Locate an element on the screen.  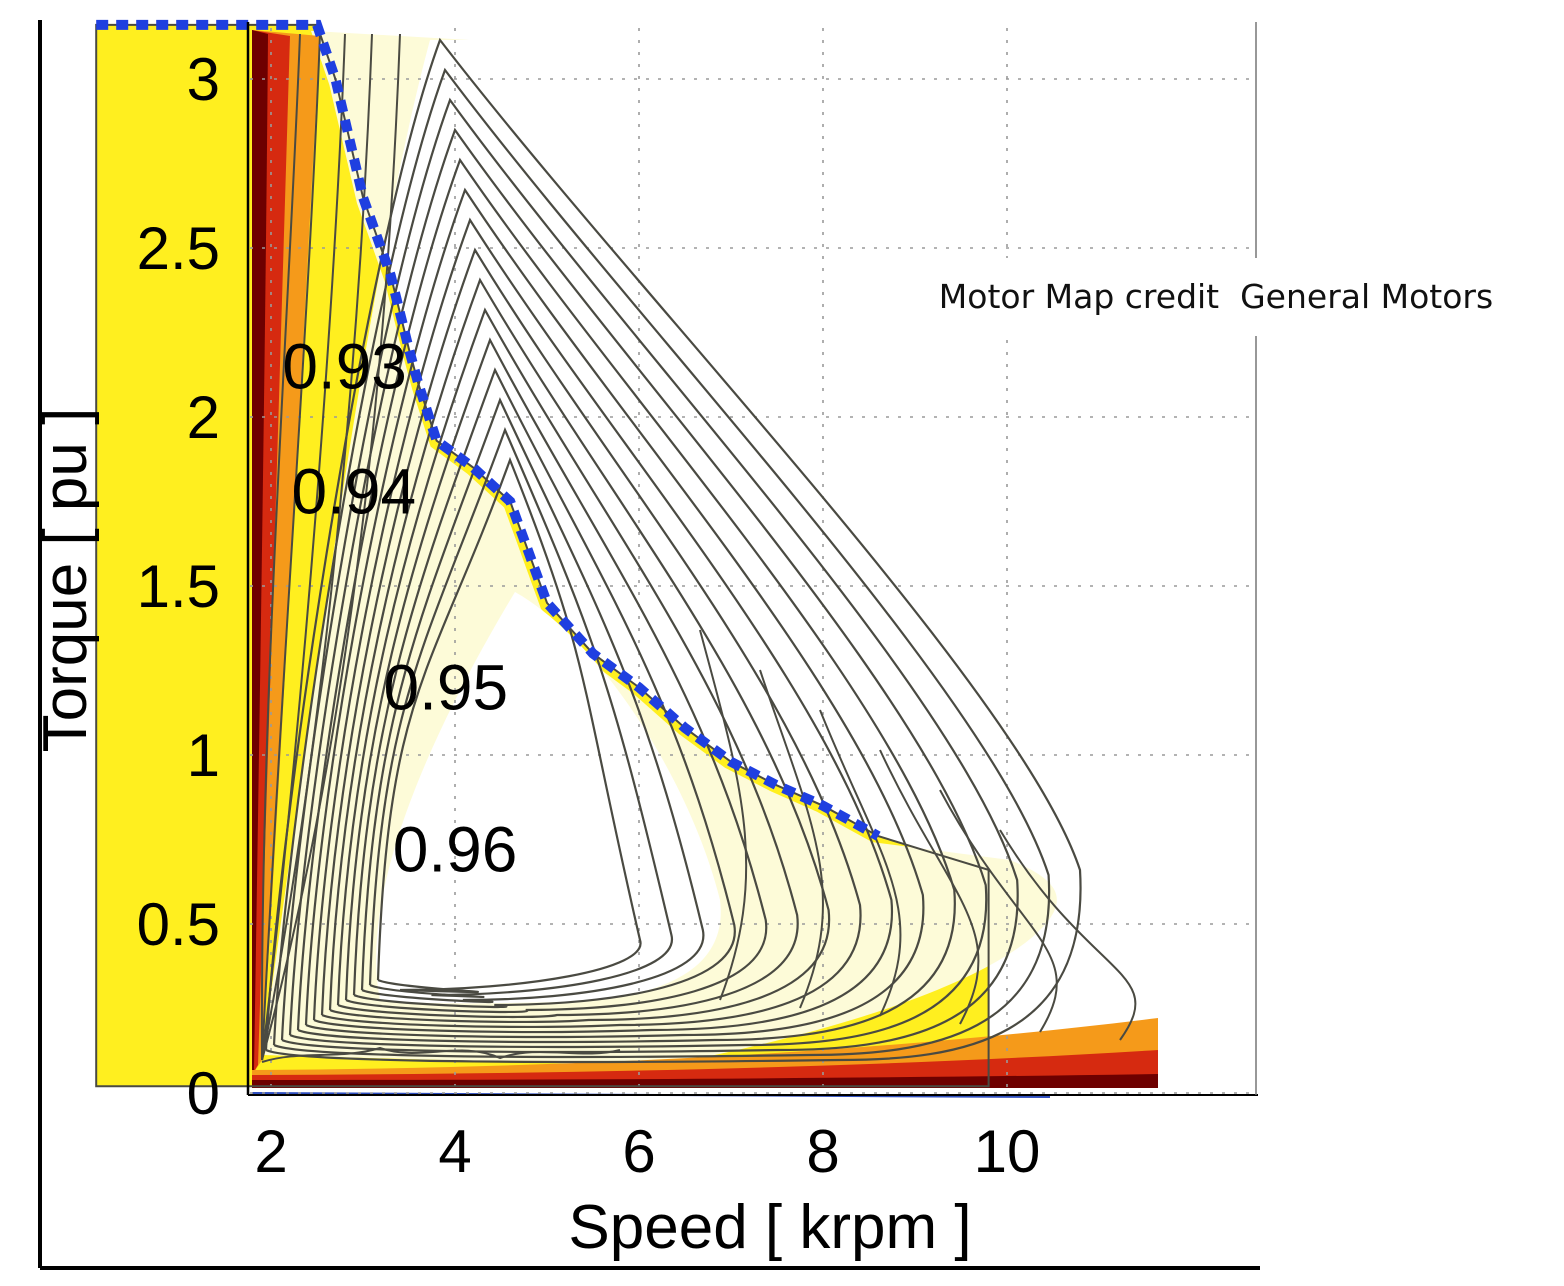
x-tick-label-10: 10 is located at coordinates (1007, 1151).